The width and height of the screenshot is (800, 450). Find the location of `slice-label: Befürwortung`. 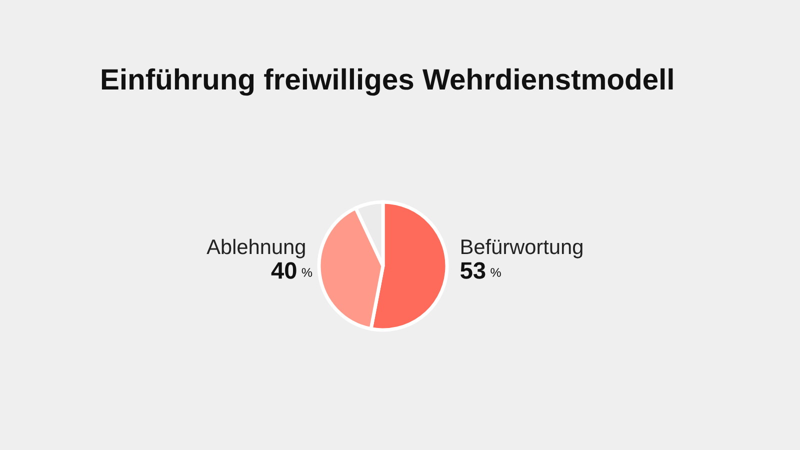

slice-label: Befürwortung is located at coordinates (522, 248).